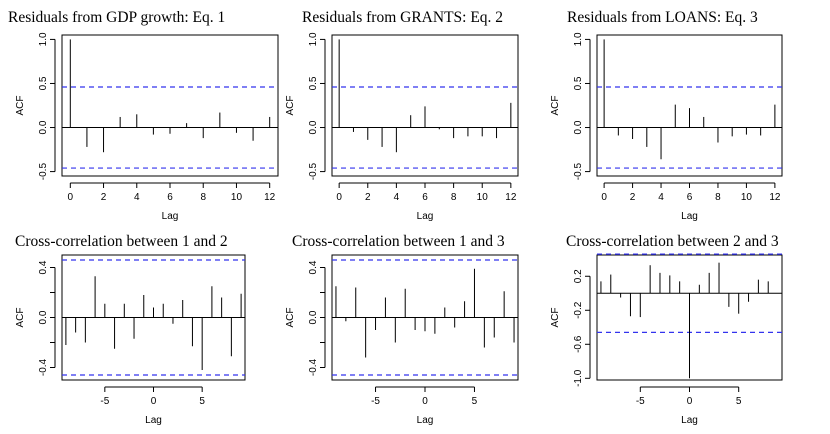  Describe the element at coordinates (398, 241) in the screenshot. I see `chart-title: Cross-correlation between 1 and 3` at that location.